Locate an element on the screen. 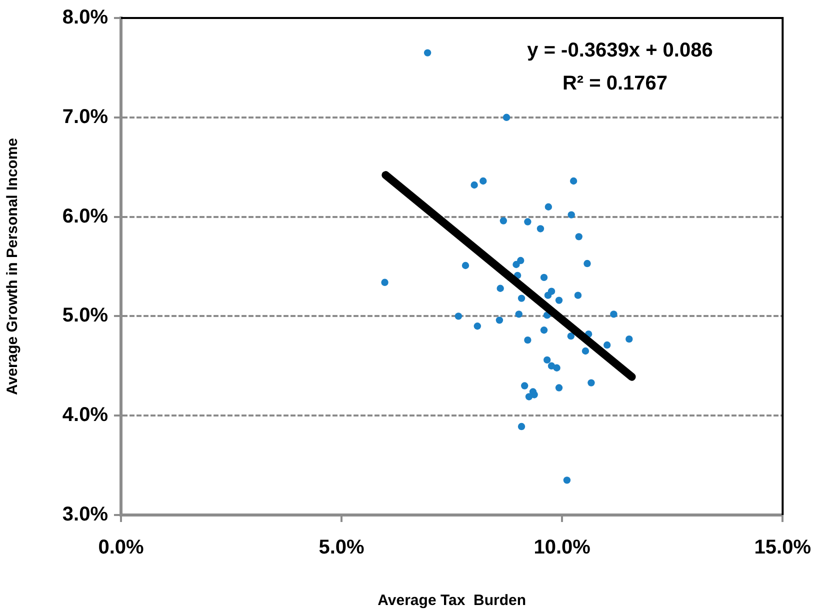 The height and width of the screenshot is (614, 825). y-tick-label: 7.0% is located at coordinates (85, 117).